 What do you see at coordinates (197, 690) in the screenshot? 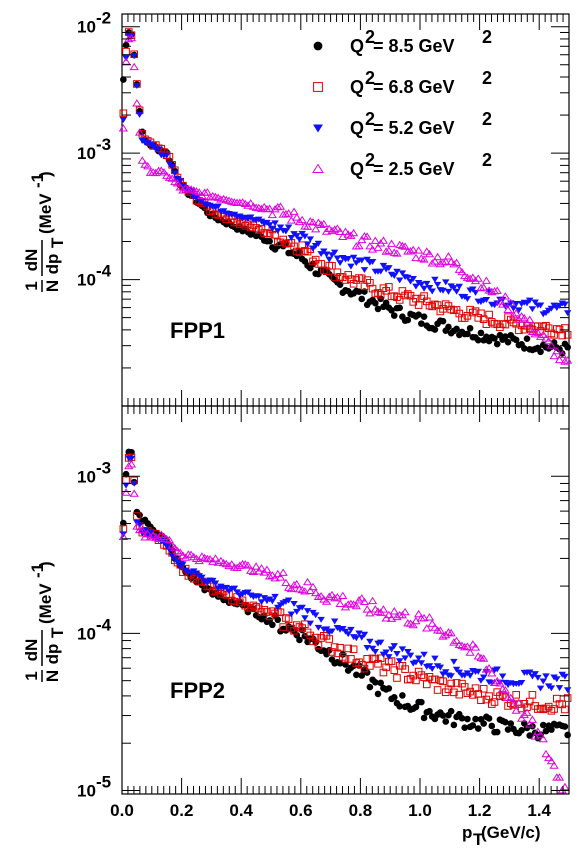
I see `panel-label: FPP2` at bounding box center [197, 690].